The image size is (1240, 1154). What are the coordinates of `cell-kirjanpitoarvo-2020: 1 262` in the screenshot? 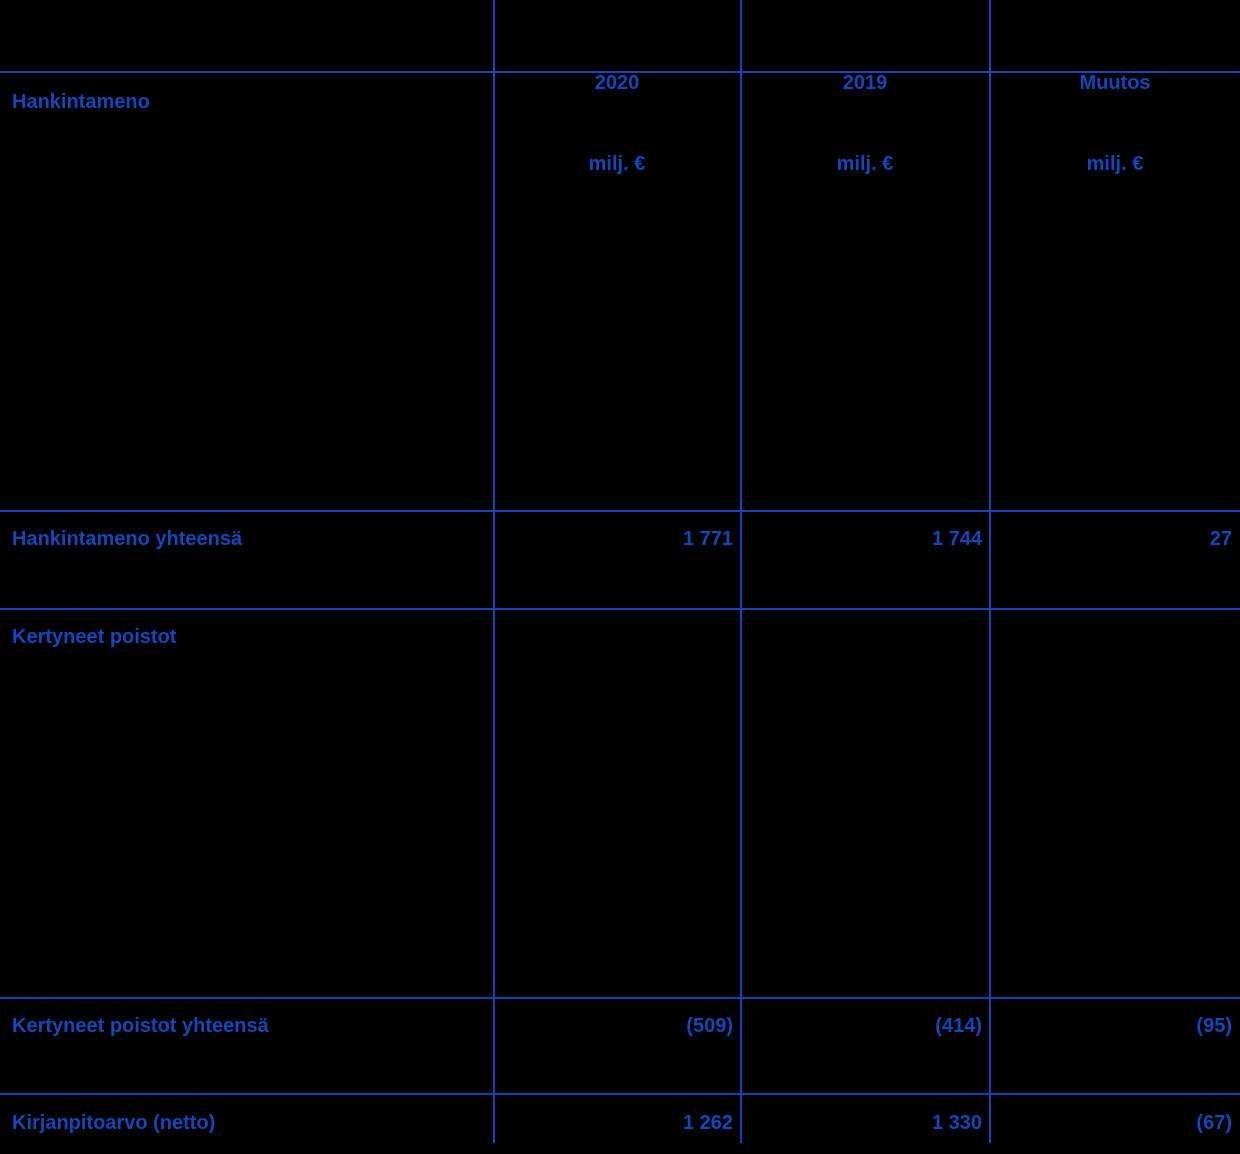 It's located at (707, 1123).